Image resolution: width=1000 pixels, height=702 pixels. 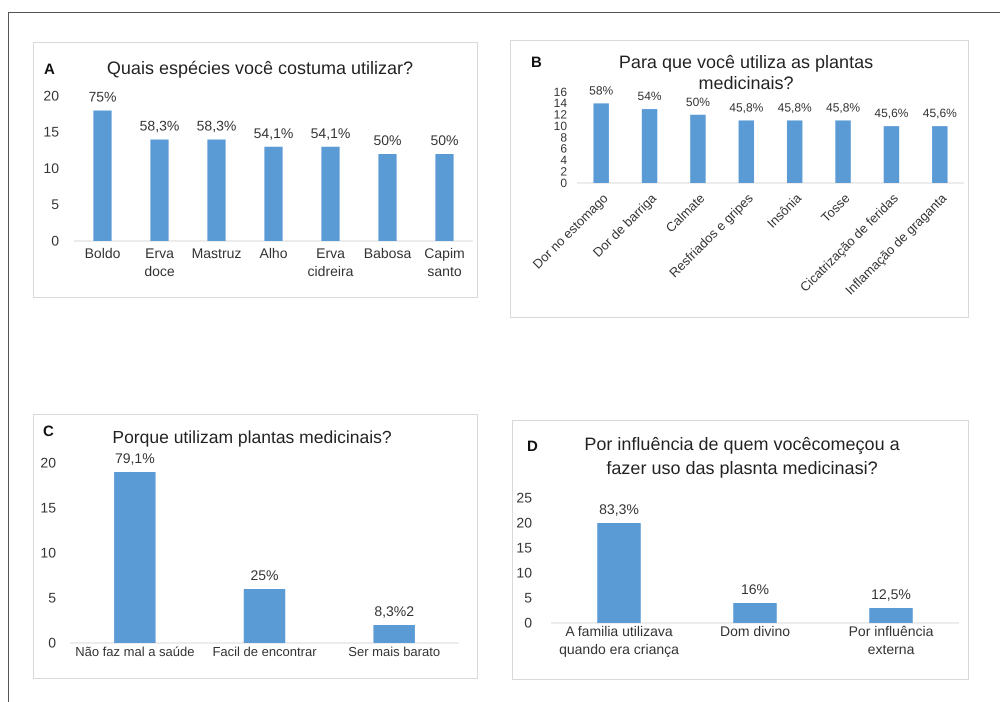 I want to click on y-tick-label: 25, so click(x=524, y=497).